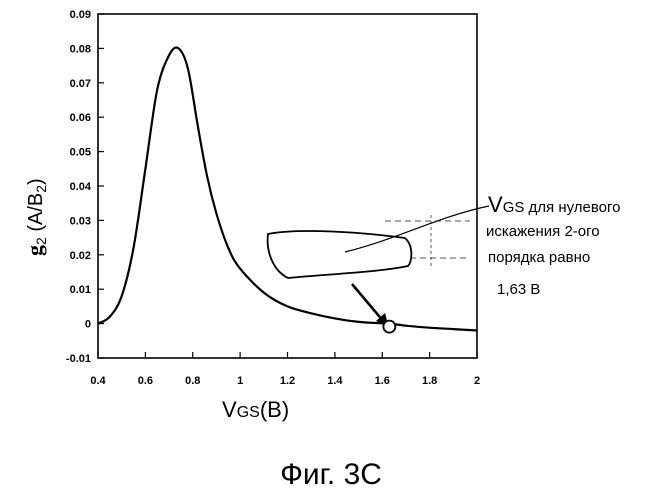  What do you see at coordinates (80, 153) in the screenshot?
I see `y-tick-label: 0.05` at bounding box center [80, 153].